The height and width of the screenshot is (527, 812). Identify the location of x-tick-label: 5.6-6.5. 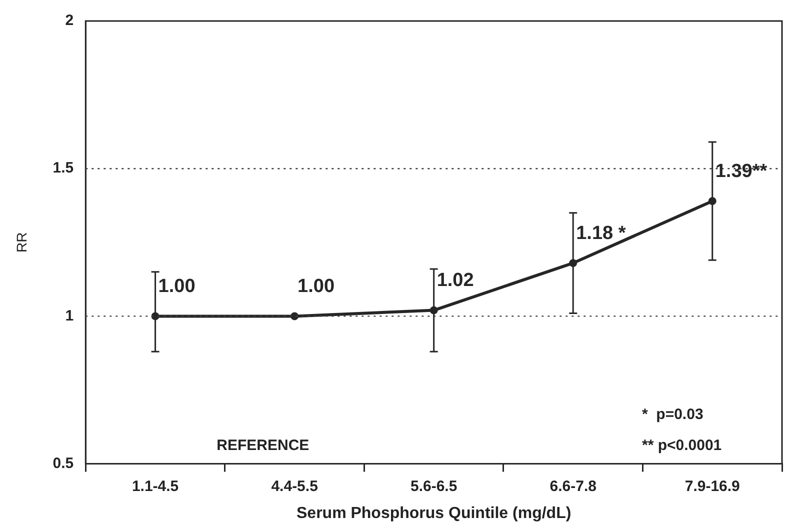
(434, 486).